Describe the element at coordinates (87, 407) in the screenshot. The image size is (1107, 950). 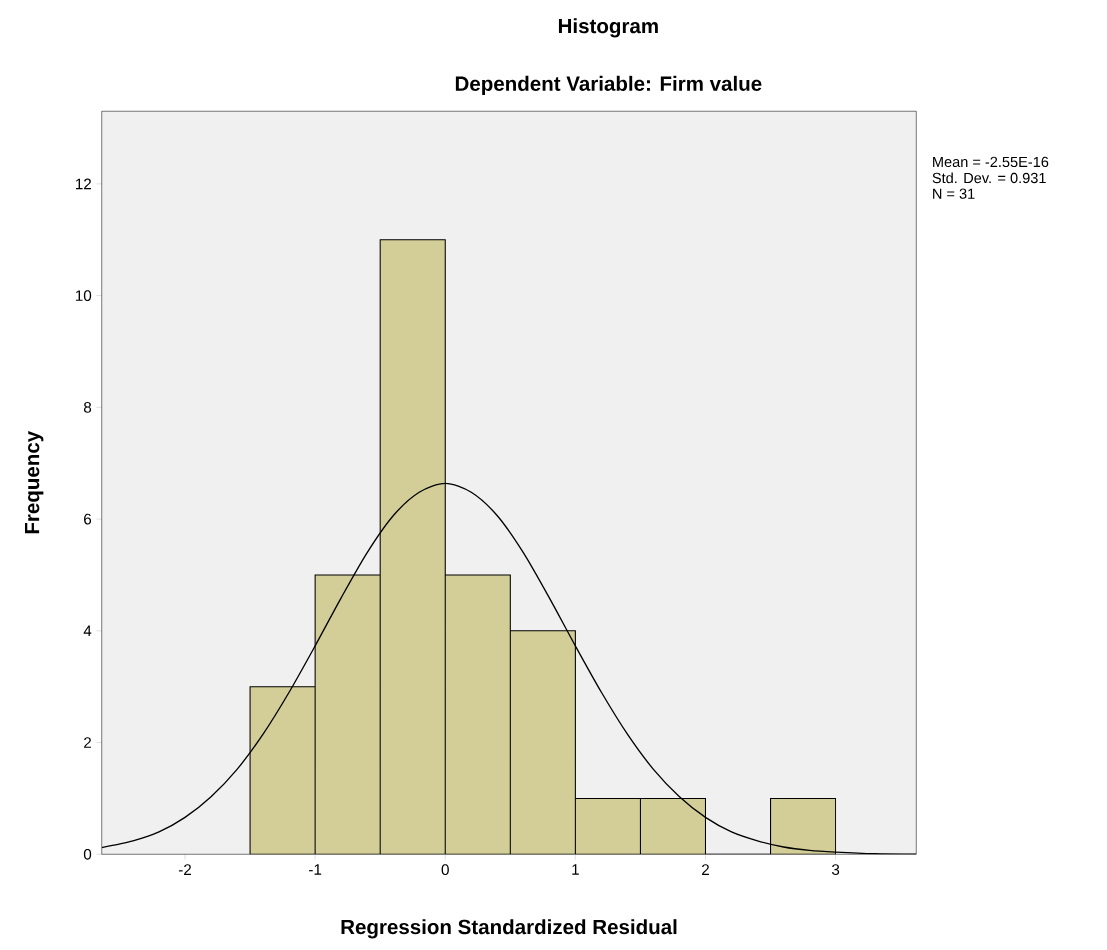
I see `y-tick-label: 8` at that location.